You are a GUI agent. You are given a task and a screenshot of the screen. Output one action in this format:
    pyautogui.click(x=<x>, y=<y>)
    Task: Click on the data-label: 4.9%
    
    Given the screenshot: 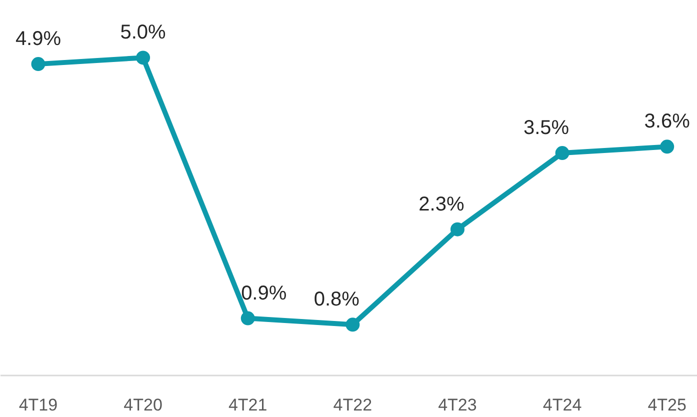 What is the action you would take?
    pyautogui.click(x=38, y=39)
    